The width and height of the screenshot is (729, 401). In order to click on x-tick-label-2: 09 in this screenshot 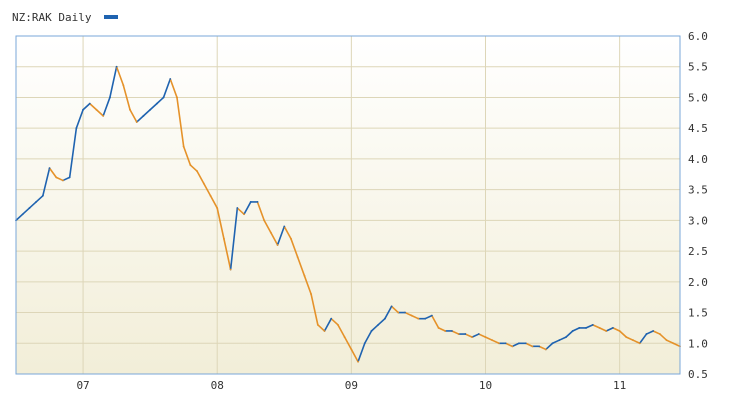, I will do `click(351, 385)`.